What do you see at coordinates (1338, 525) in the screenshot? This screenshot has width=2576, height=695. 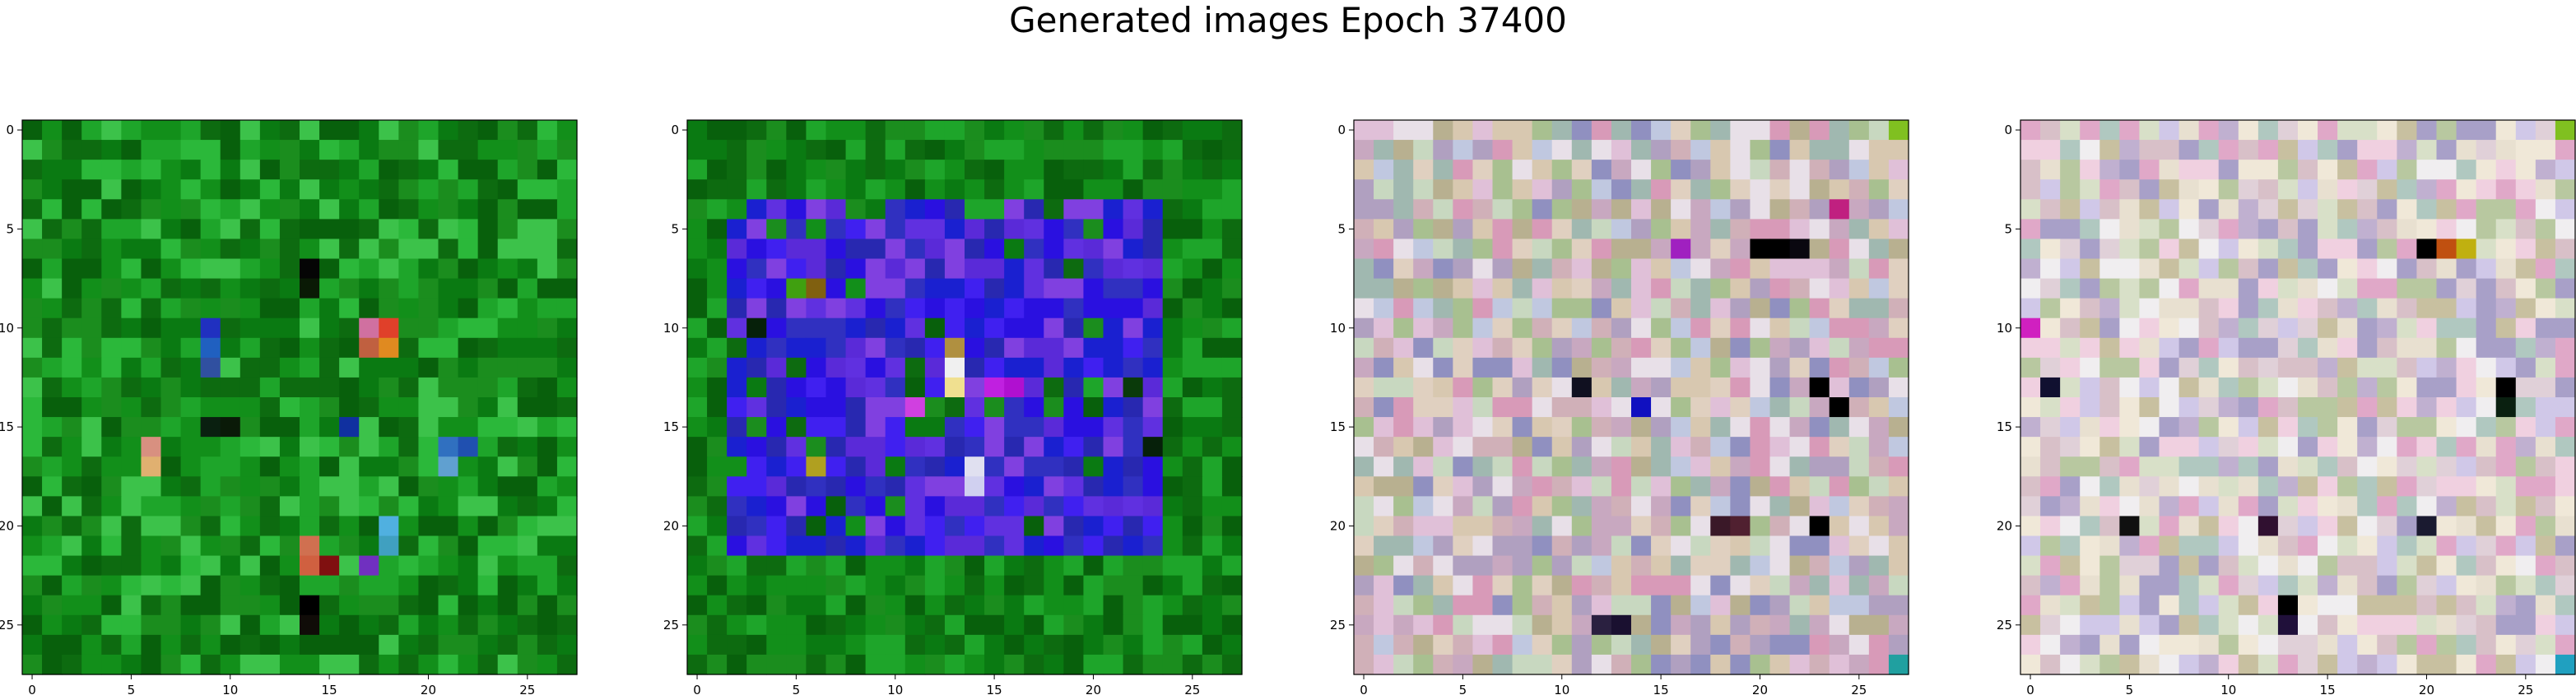 I see `y-tick-label: 20` at bounding box center [1338, 525].